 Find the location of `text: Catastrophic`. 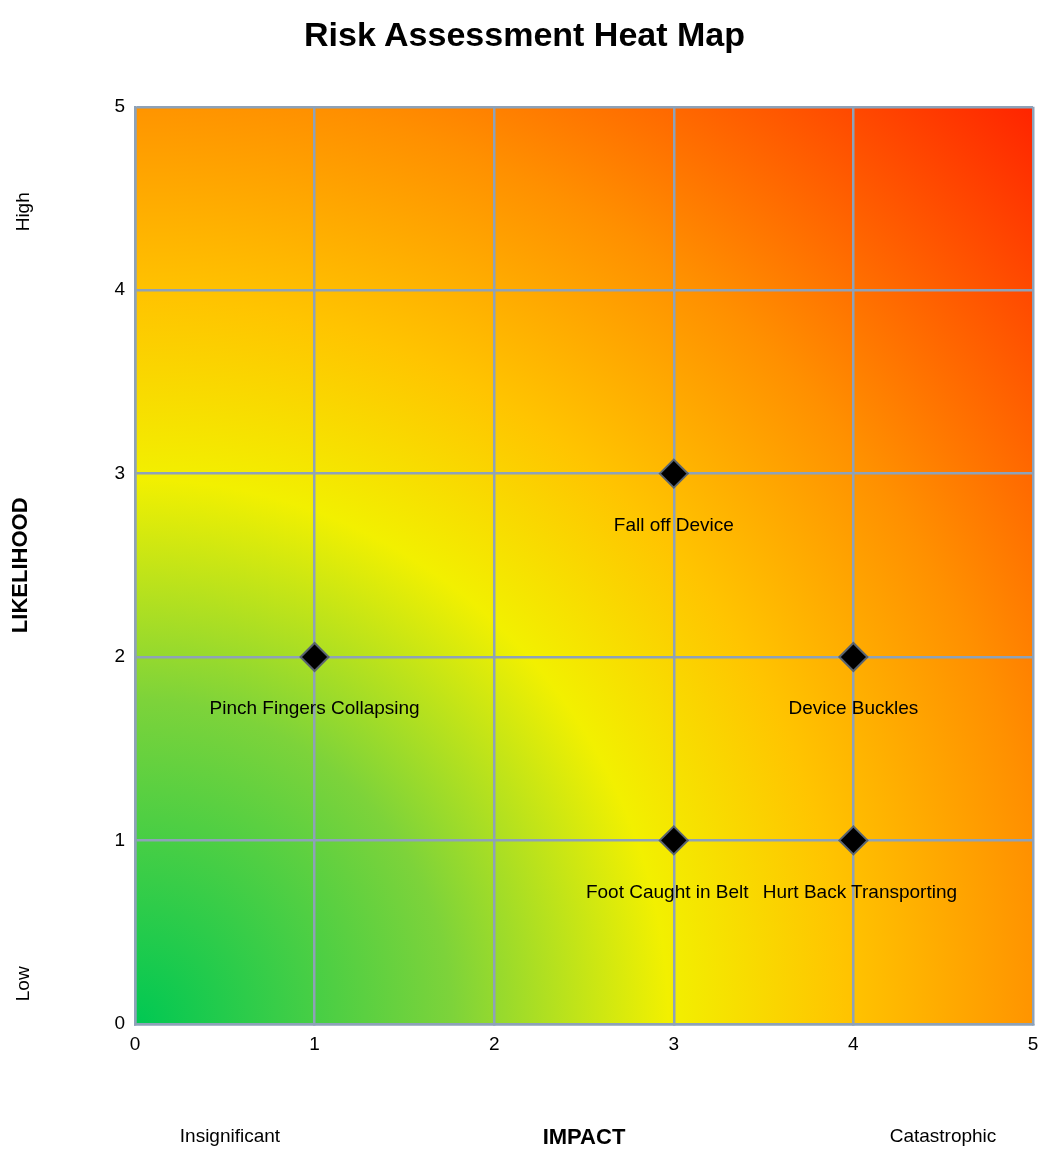

text: Catastrophic is located at coordinates (943, 1136).